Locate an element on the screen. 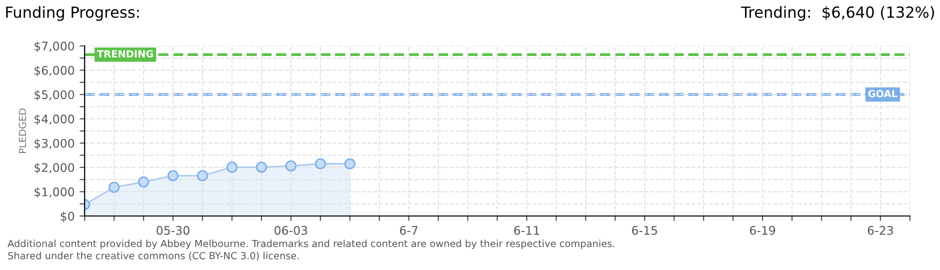 This screenshot has height=270, width=940. text: Additional content provided by Abbey Melbourne. Trademarks and related content are owned by their respective companies. is located at coordinates (311, 245).